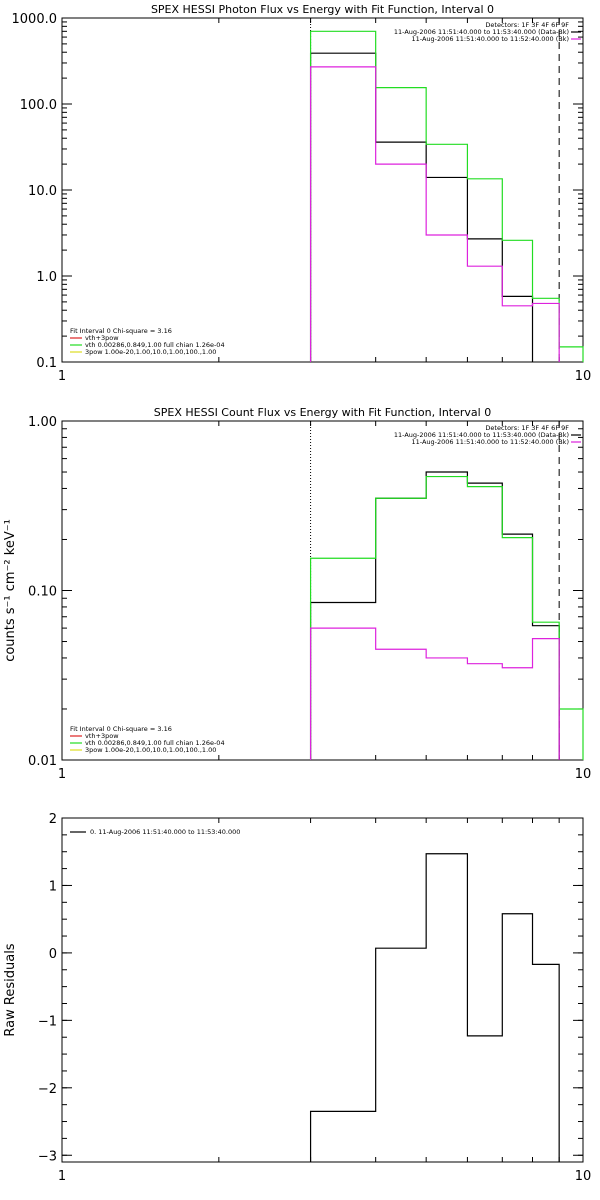 The width and height of the screenshot is (600, 1200). What do you see at coordinates (38, 105) in the screenshot?
I see `y-tick-label: 100.0` at bounding box center [38, 105].